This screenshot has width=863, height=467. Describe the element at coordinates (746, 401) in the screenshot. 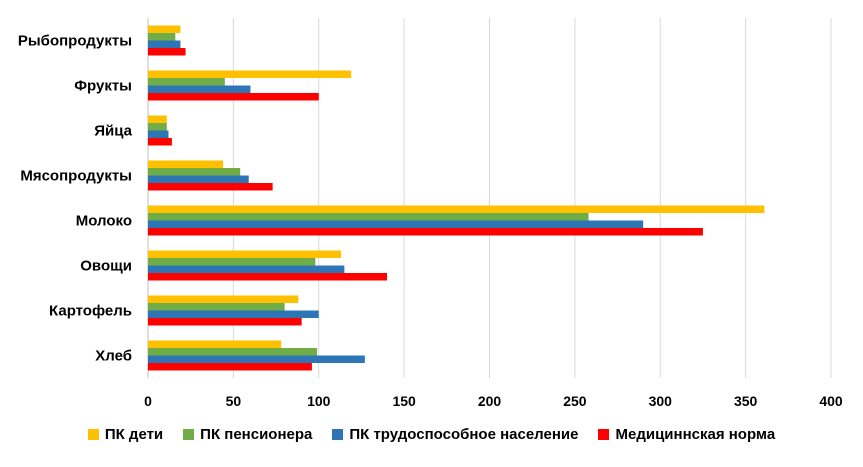

I see `x-tick-label: 350` at that location.